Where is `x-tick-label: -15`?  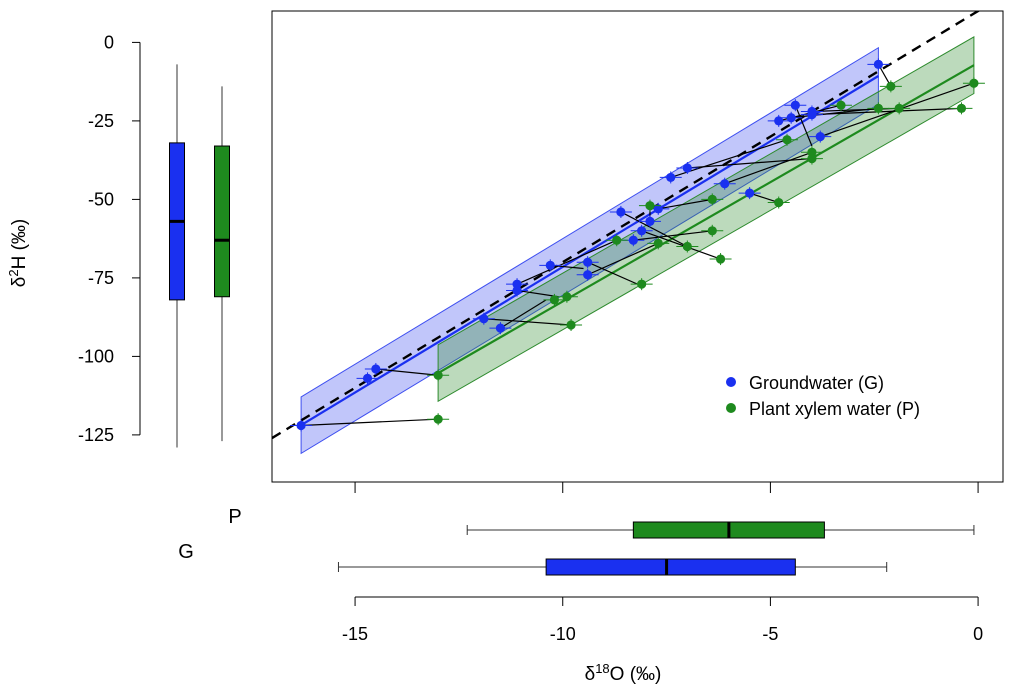 x-tick-label: -15 is located at coordinates (355, 634).